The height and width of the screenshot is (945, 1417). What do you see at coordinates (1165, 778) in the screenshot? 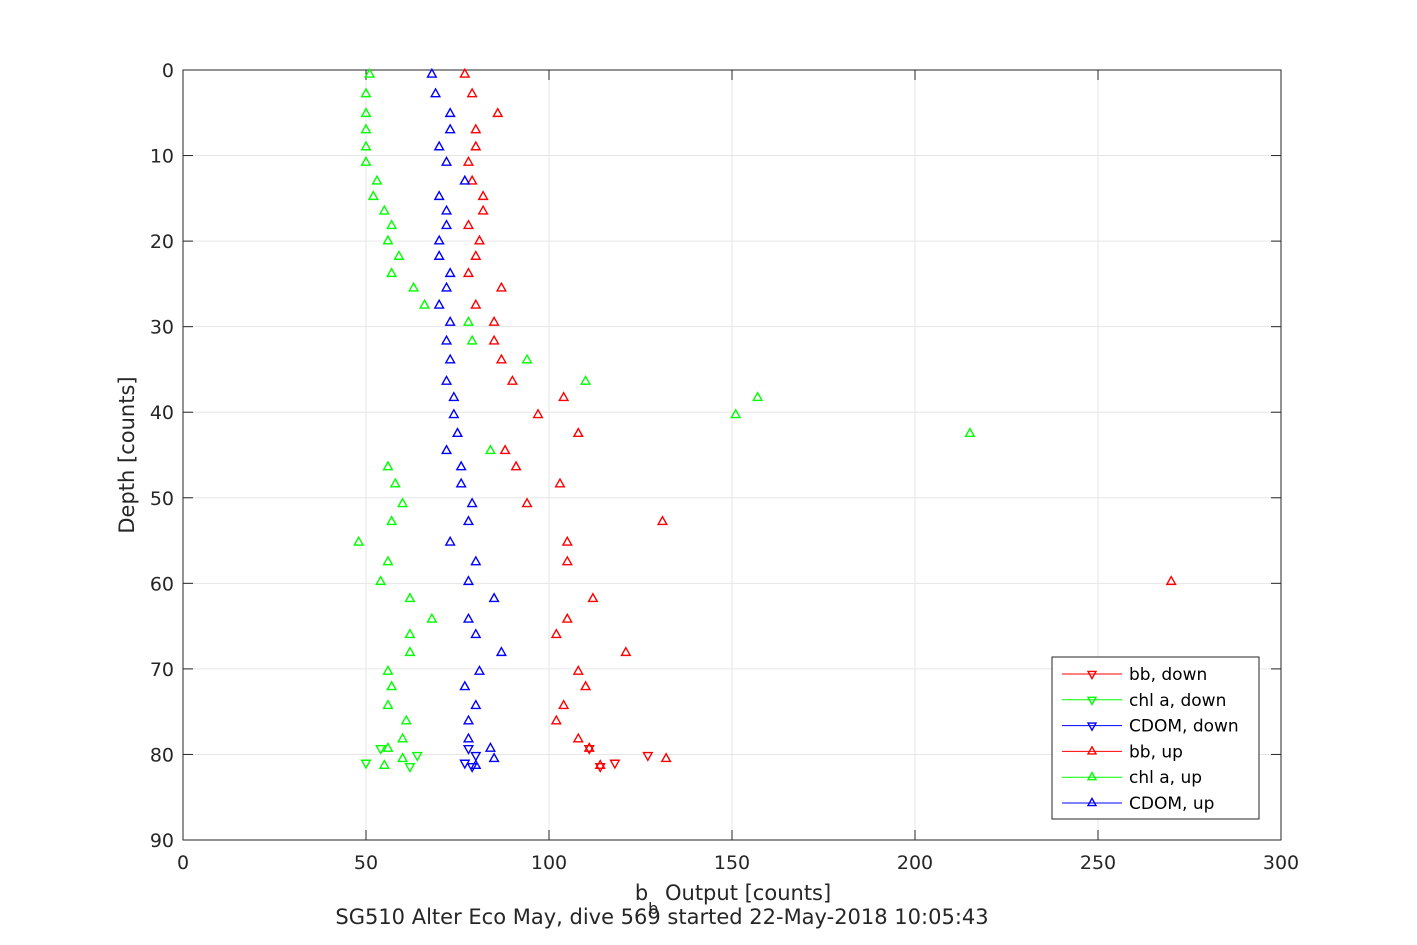
I see `legend-label: chl a, up` at bounding box center [1165, 778].